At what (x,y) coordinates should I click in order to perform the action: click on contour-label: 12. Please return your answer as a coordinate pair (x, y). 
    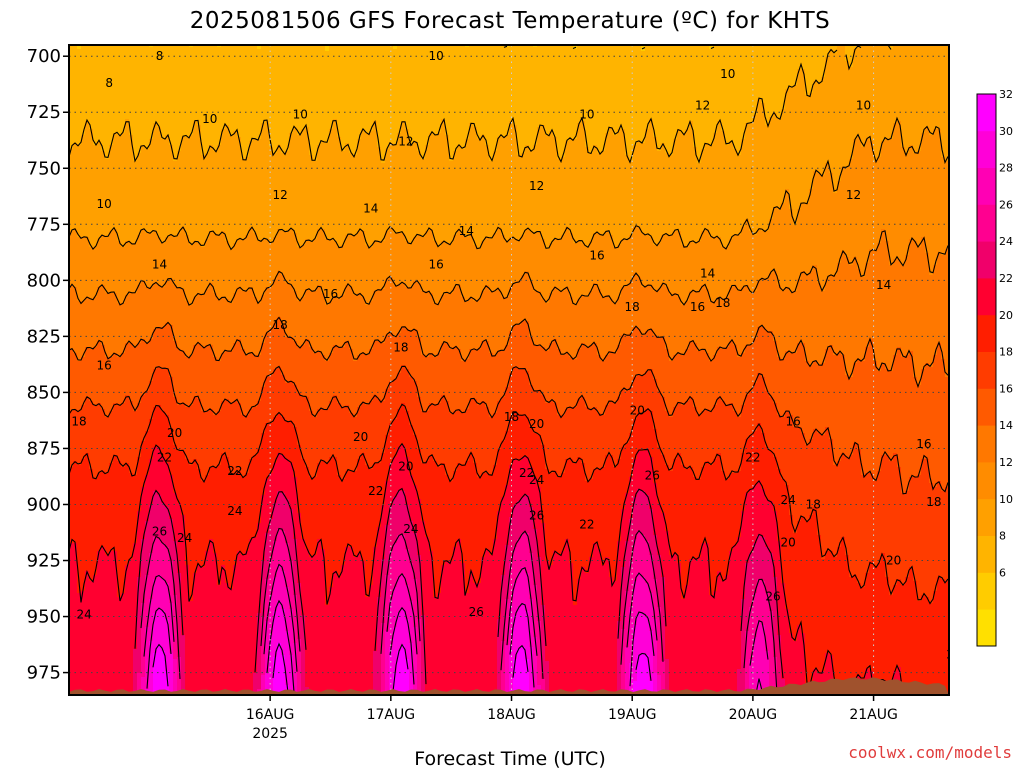
    Looking at the image, I should click on (280, 195).